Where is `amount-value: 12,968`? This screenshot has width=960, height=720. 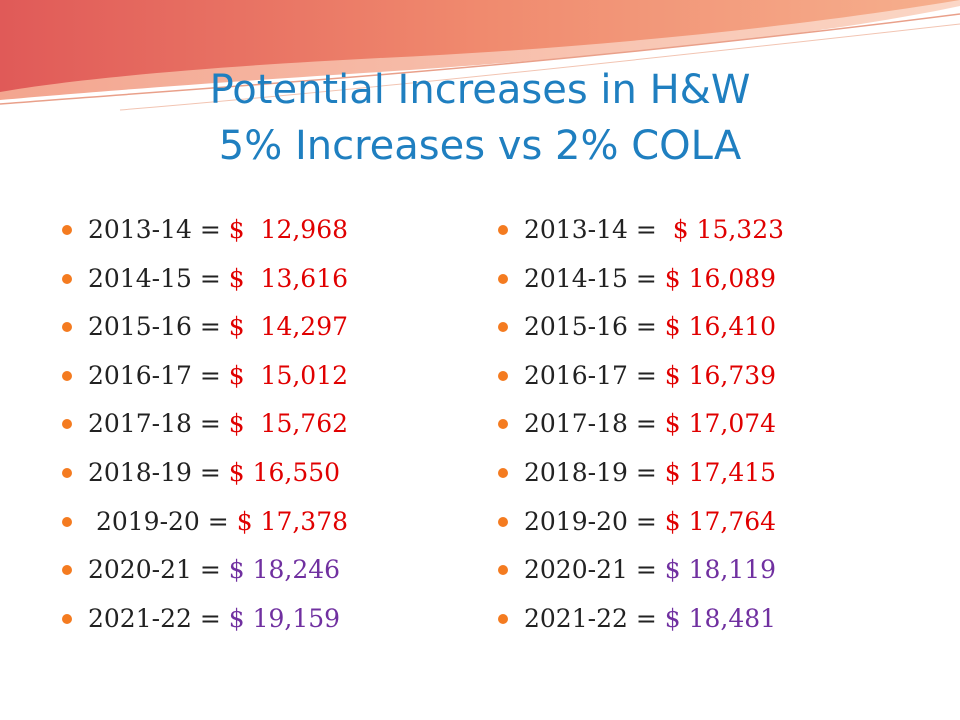 amount-value: 12,968 is located at coordinates (304, 229).